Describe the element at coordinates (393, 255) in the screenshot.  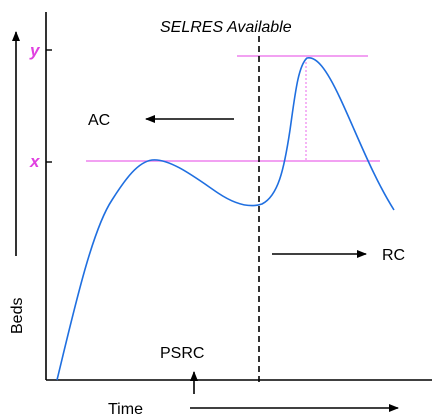
I see `rc-label: RC` at that location.